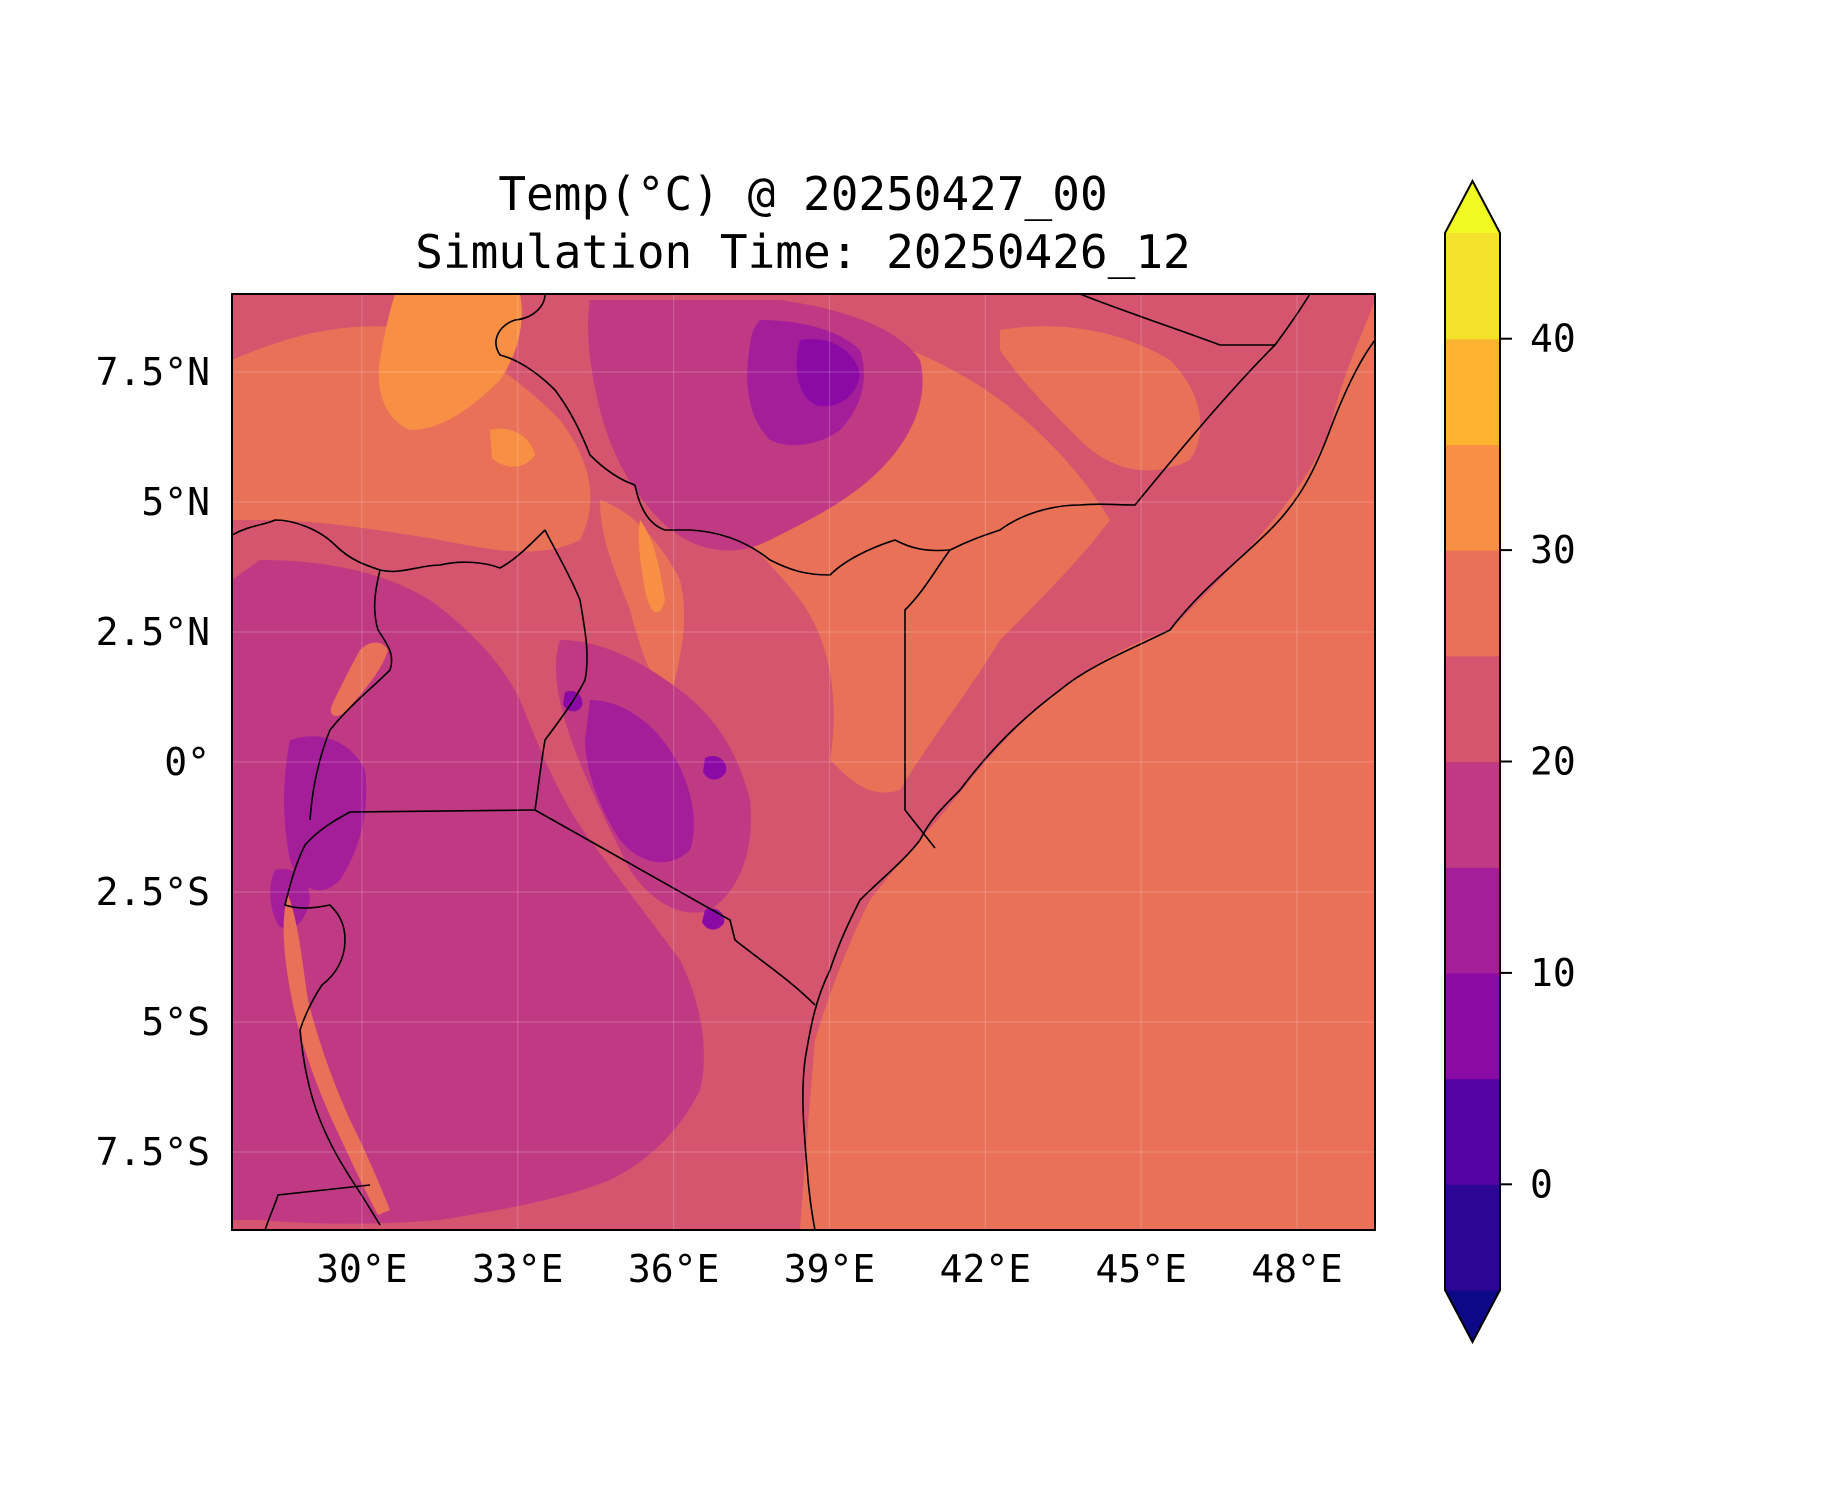  What do you see at coordinates (153, 1152) in the screenshot?
I see `y-tick-label: 7.5°S` at bounding box center [153, 1152].